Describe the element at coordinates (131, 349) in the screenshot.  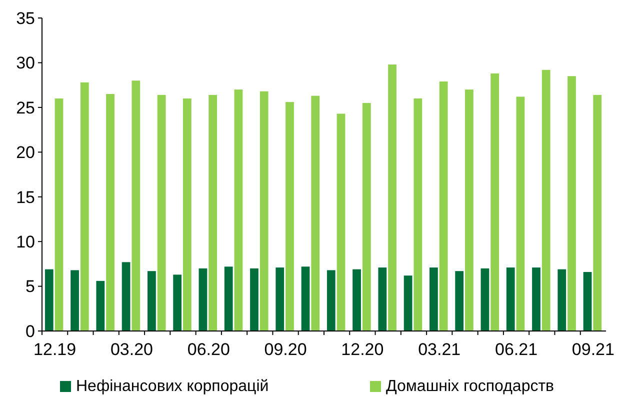
I see `x-tick-label: 03.20` at that location.